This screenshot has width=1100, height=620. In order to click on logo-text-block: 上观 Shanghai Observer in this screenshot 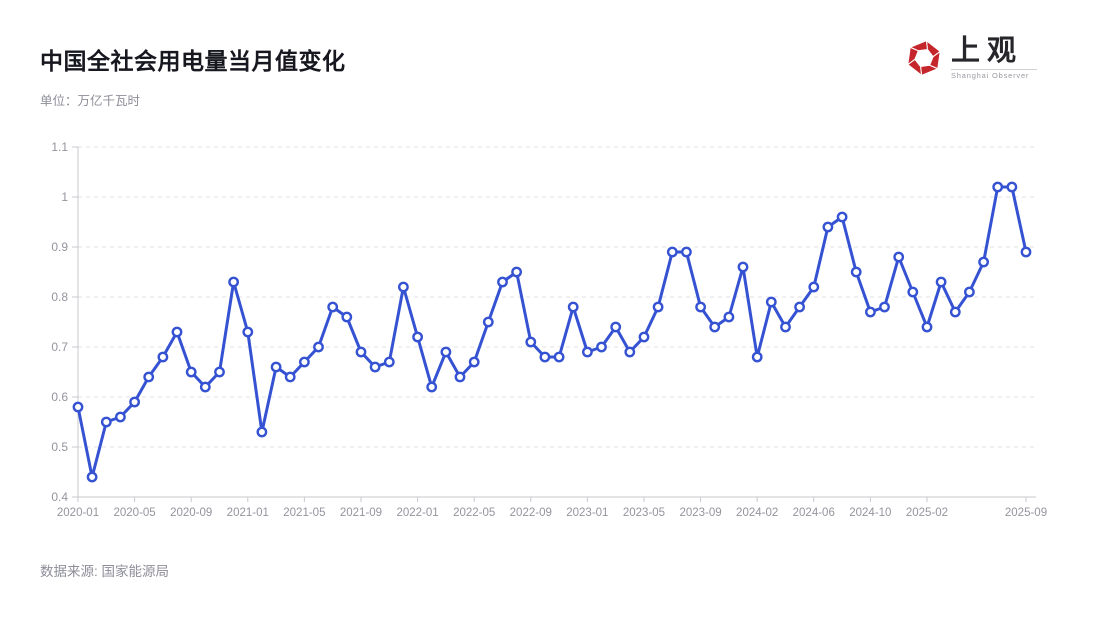, I will do `click(994, 57)`.